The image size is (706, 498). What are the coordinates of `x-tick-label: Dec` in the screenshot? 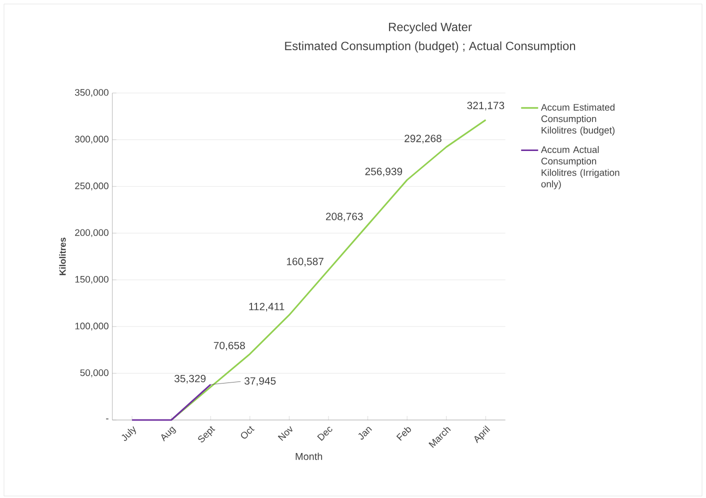 It's located at (324, 433).